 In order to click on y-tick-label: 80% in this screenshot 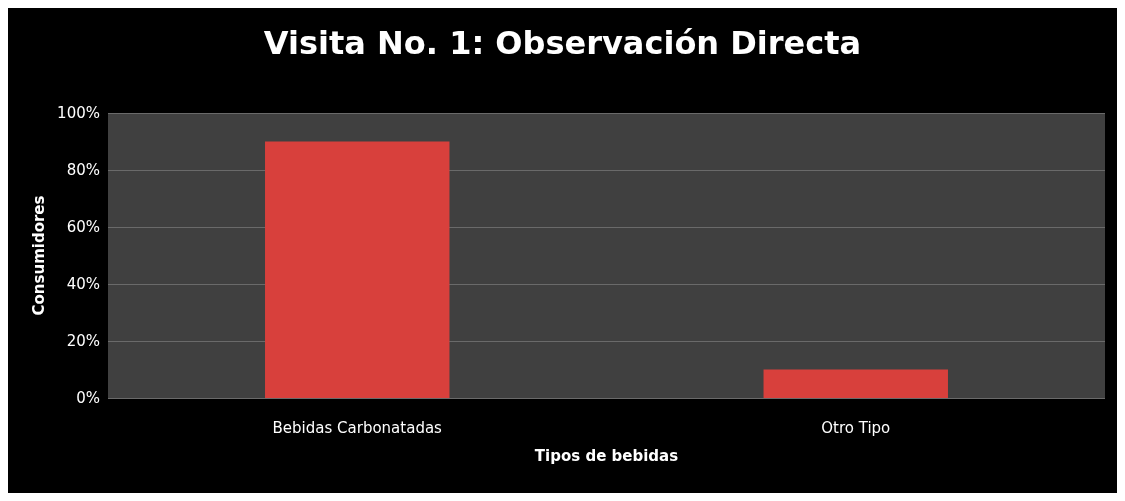, I will do `click(83, 170)`.